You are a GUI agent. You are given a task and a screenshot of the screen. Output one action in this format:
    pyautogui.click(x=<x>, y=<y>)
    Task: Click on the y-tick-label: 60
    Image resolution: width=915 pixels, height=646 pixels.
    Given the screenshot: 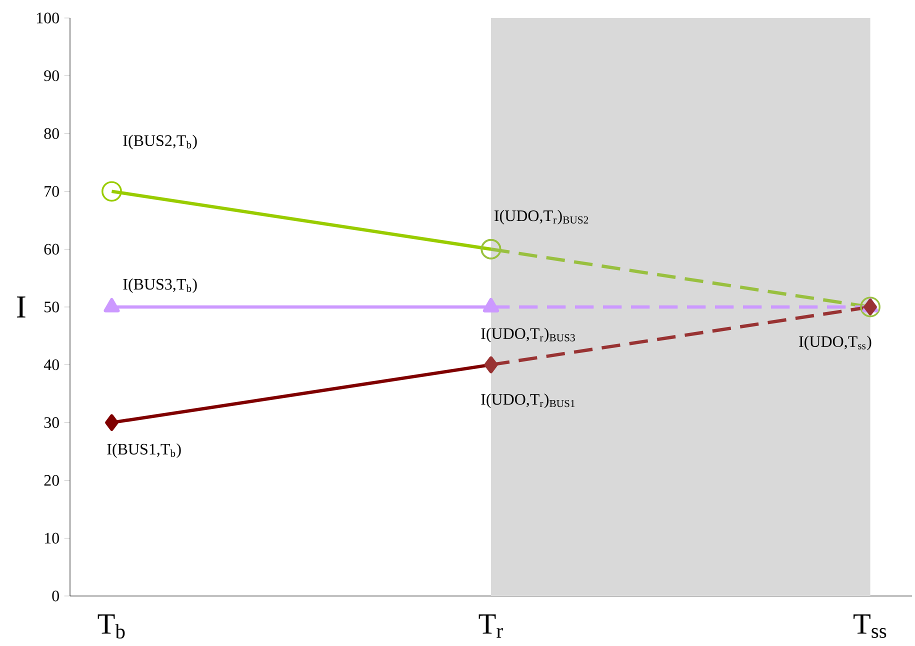 What is the action you would take?
    pyautogui.click(x=51, y=249)
    